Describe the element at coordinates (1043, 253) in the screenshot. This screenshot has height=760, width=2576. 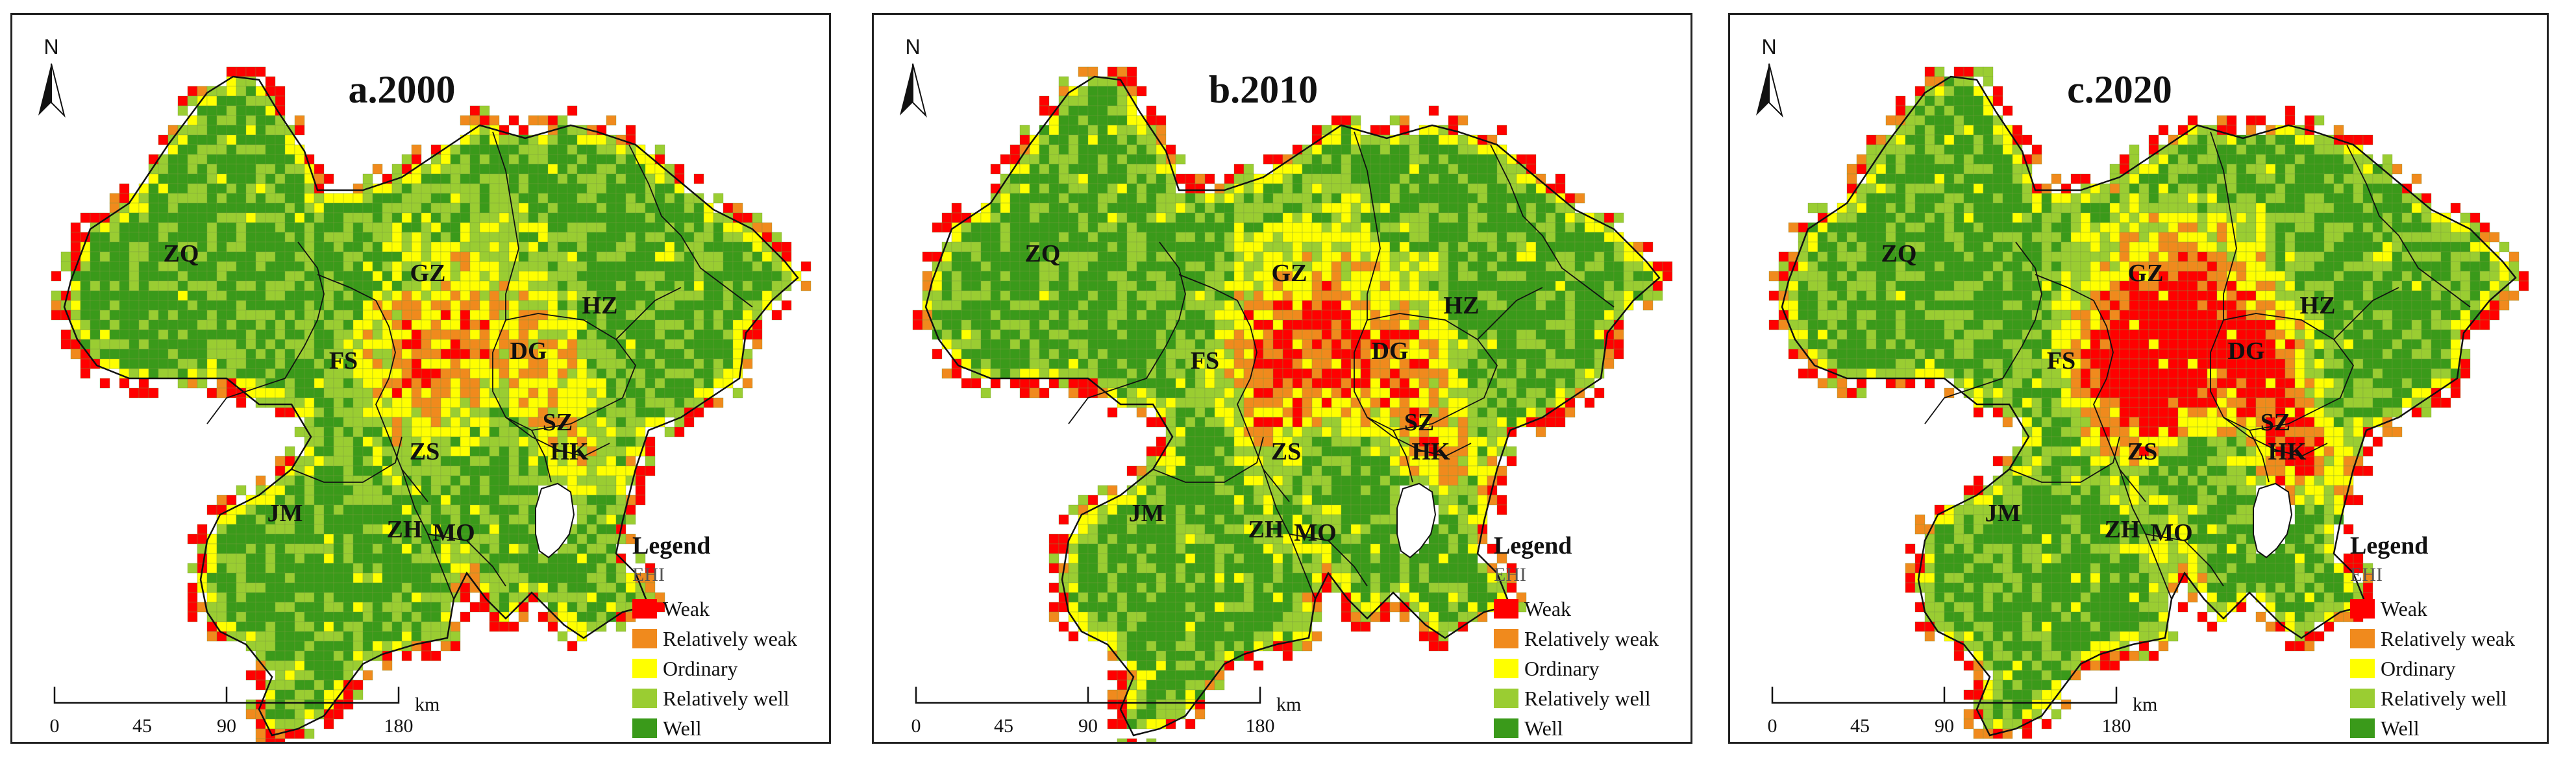
I see `city-label: ZQ` at that location.